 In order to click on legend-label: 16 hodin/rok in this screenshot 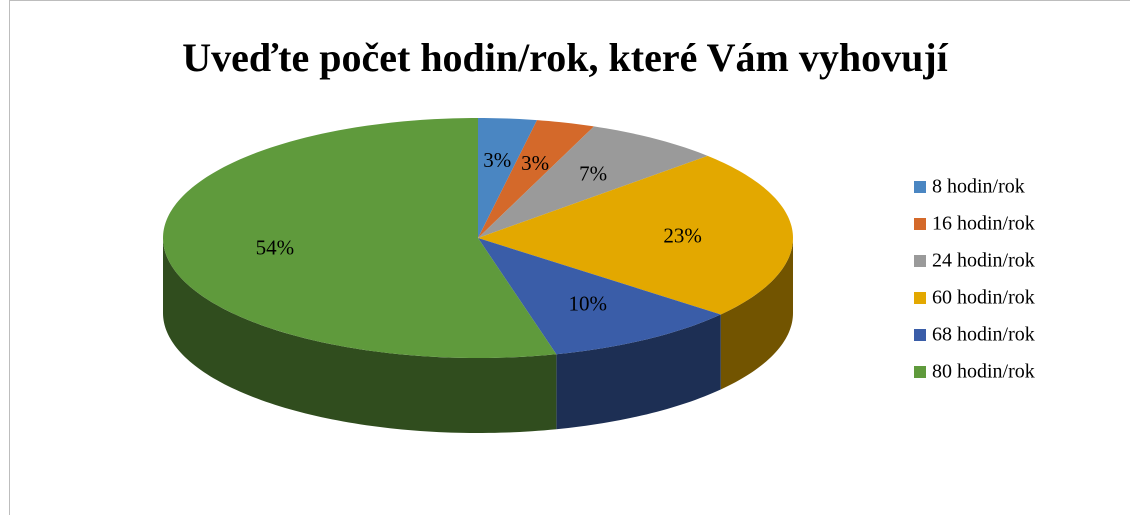, I will do `click(983, 224)`.